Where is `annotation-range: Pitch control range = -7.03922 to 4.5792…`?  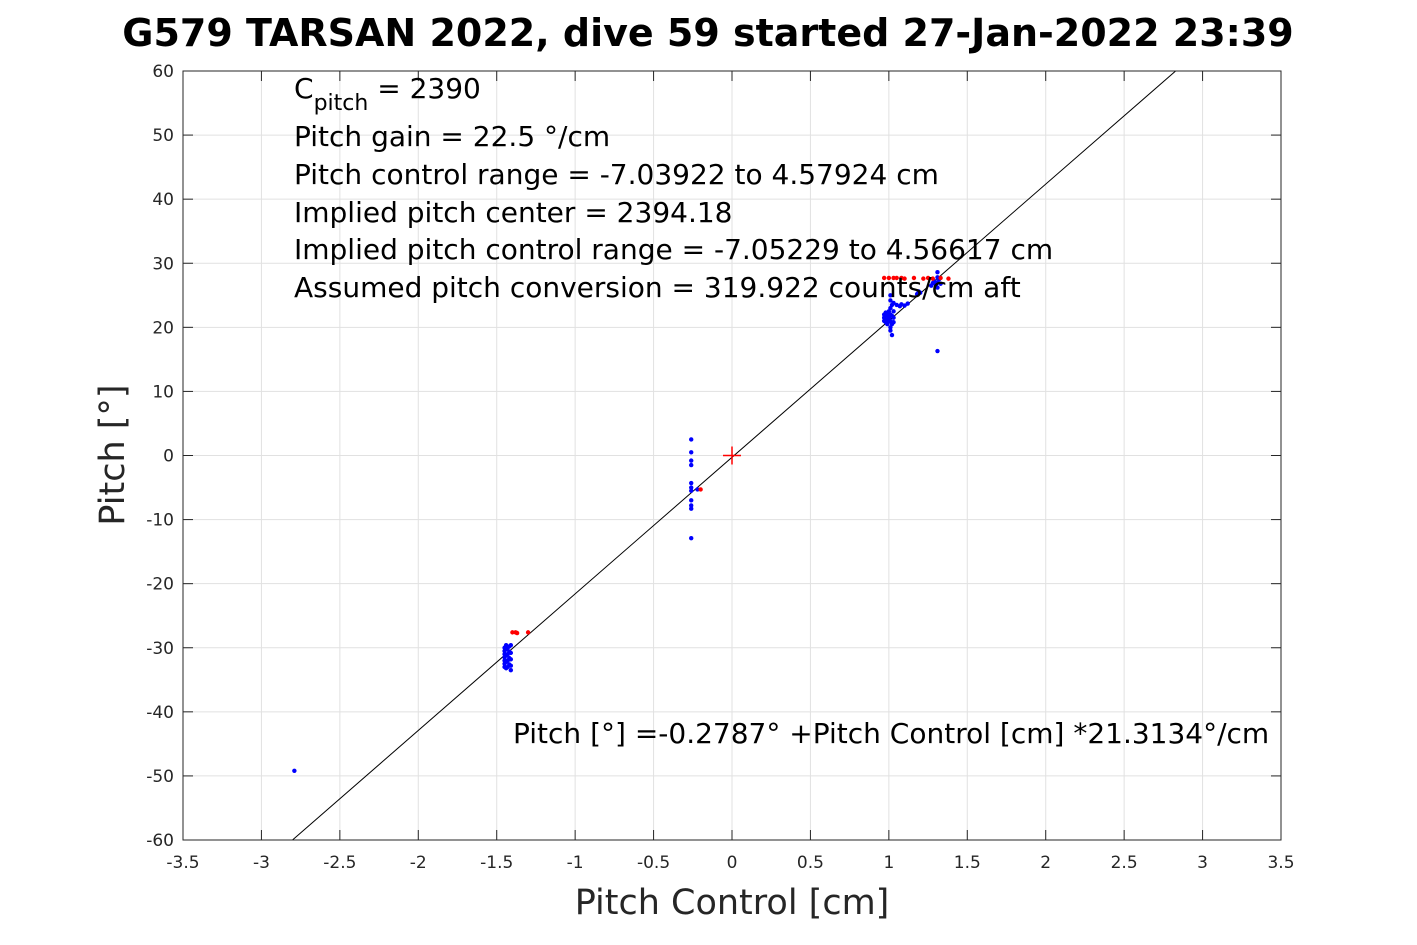
annotation-range: Pitch control range = -7.03922 to 4.5792… is located at coordinates (616, 174).